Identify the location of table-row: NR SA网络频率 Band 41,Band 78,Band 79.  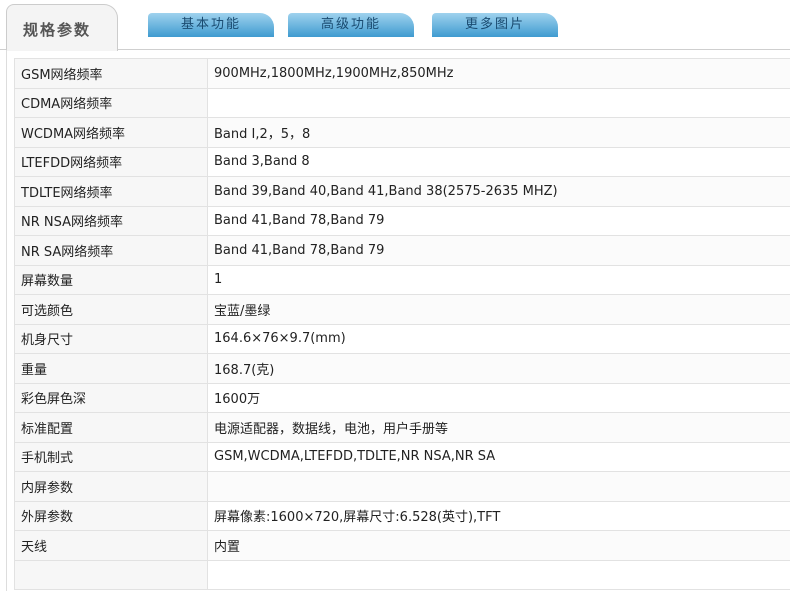
(402, 250).